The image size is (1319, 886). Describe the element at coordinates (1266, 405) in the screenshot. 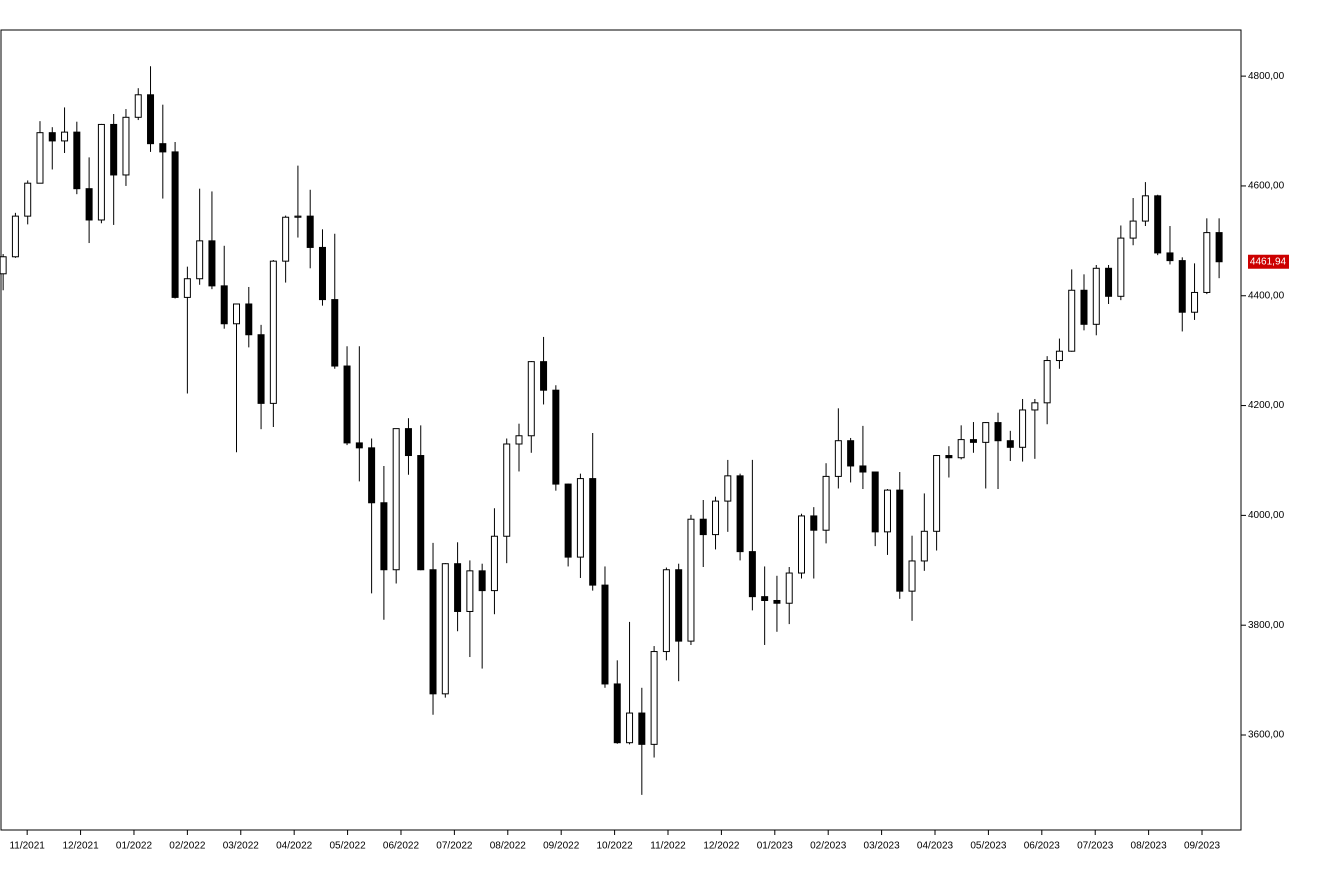

I see `y-tick-label: 4200,00` at that location.